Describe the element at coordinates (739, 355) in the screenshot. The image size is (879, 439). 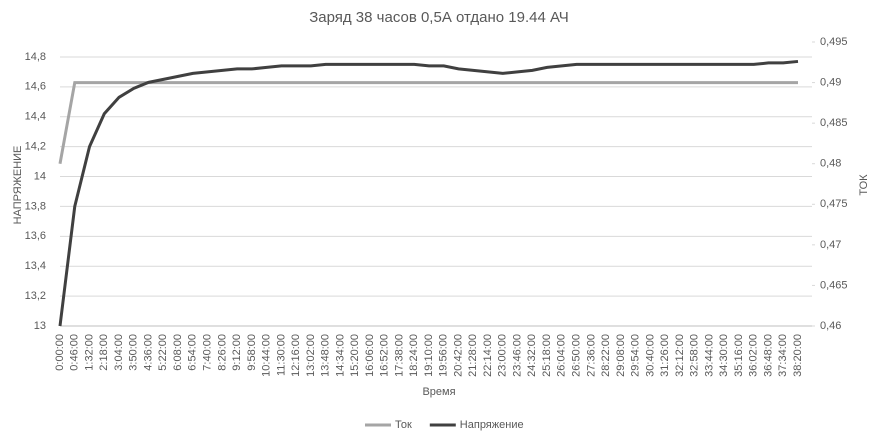
I see `x-tick-label: 35:16:00` at that location.